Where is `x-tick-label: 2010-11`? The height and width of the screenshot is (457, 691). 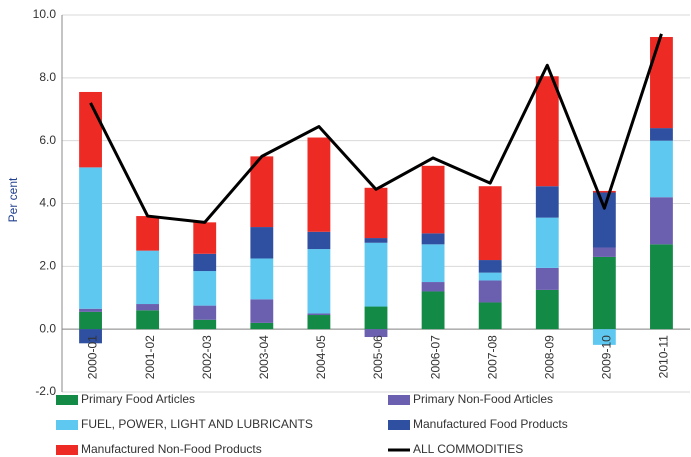 x-tick-label: 2010-11 is located at coordinates (664, 356).